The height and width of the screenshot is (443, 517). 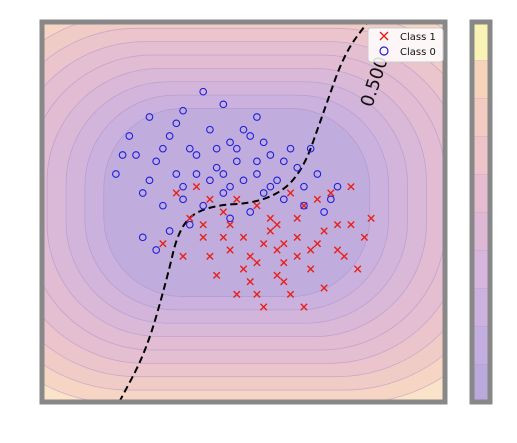 I want to click on legend: Class 1 Class 0, so click(x=405, y=45).